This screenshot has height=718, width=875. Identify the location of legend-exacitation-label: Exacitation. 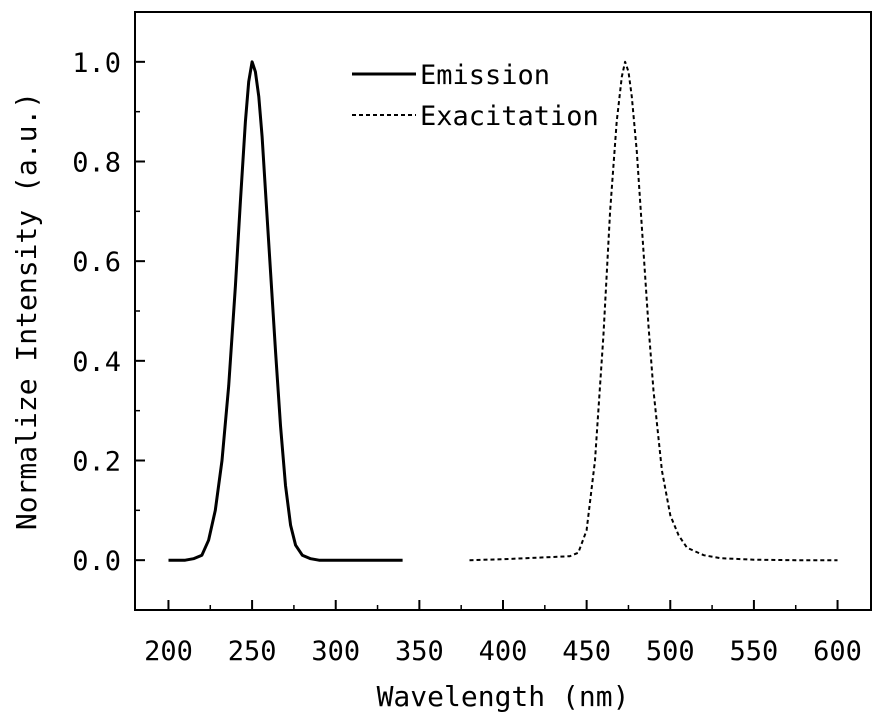
(509, 116).